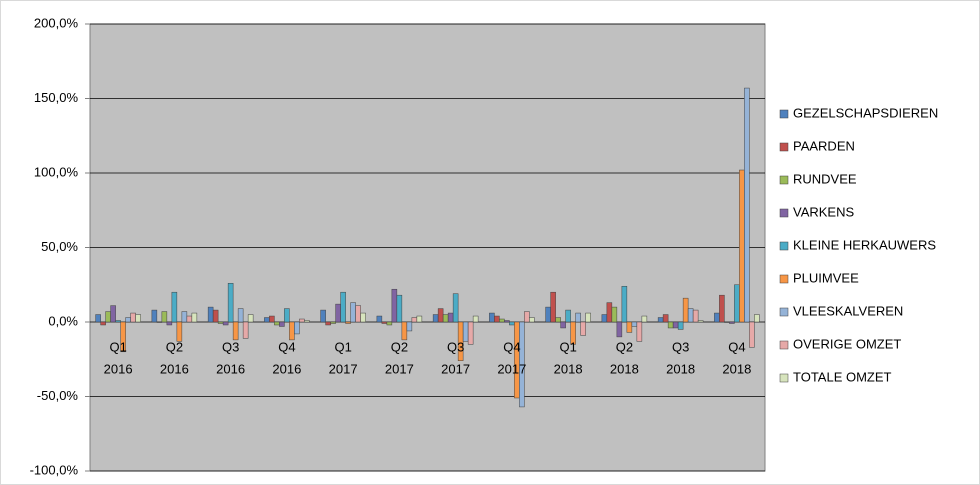  Describe the element at coordinates (824, 145) in the screenshot. I see `legend-label: PAARDEN` at that location.